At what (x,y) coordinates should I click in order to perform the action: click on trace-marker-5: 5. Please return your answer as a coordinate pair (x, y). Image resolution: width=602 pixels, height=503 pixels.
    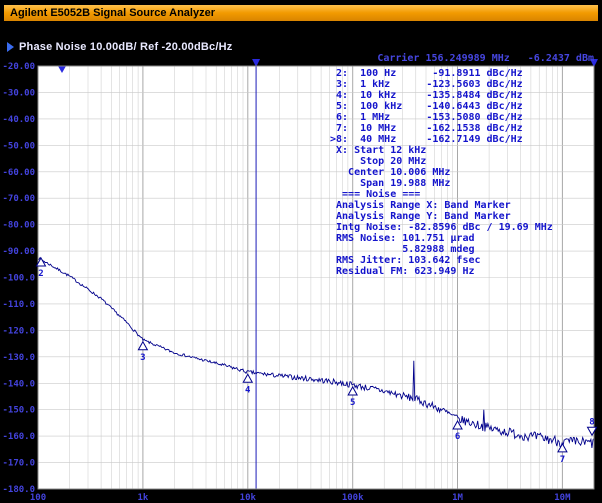
    Looking at the image, I should click on (353, 396).